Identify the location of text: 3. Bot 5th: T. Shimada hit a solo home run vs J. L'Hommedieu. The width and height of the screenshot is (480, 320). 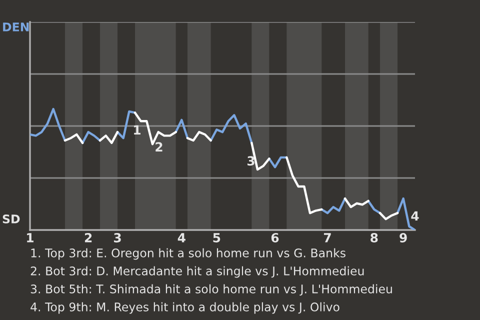
(211, 290).